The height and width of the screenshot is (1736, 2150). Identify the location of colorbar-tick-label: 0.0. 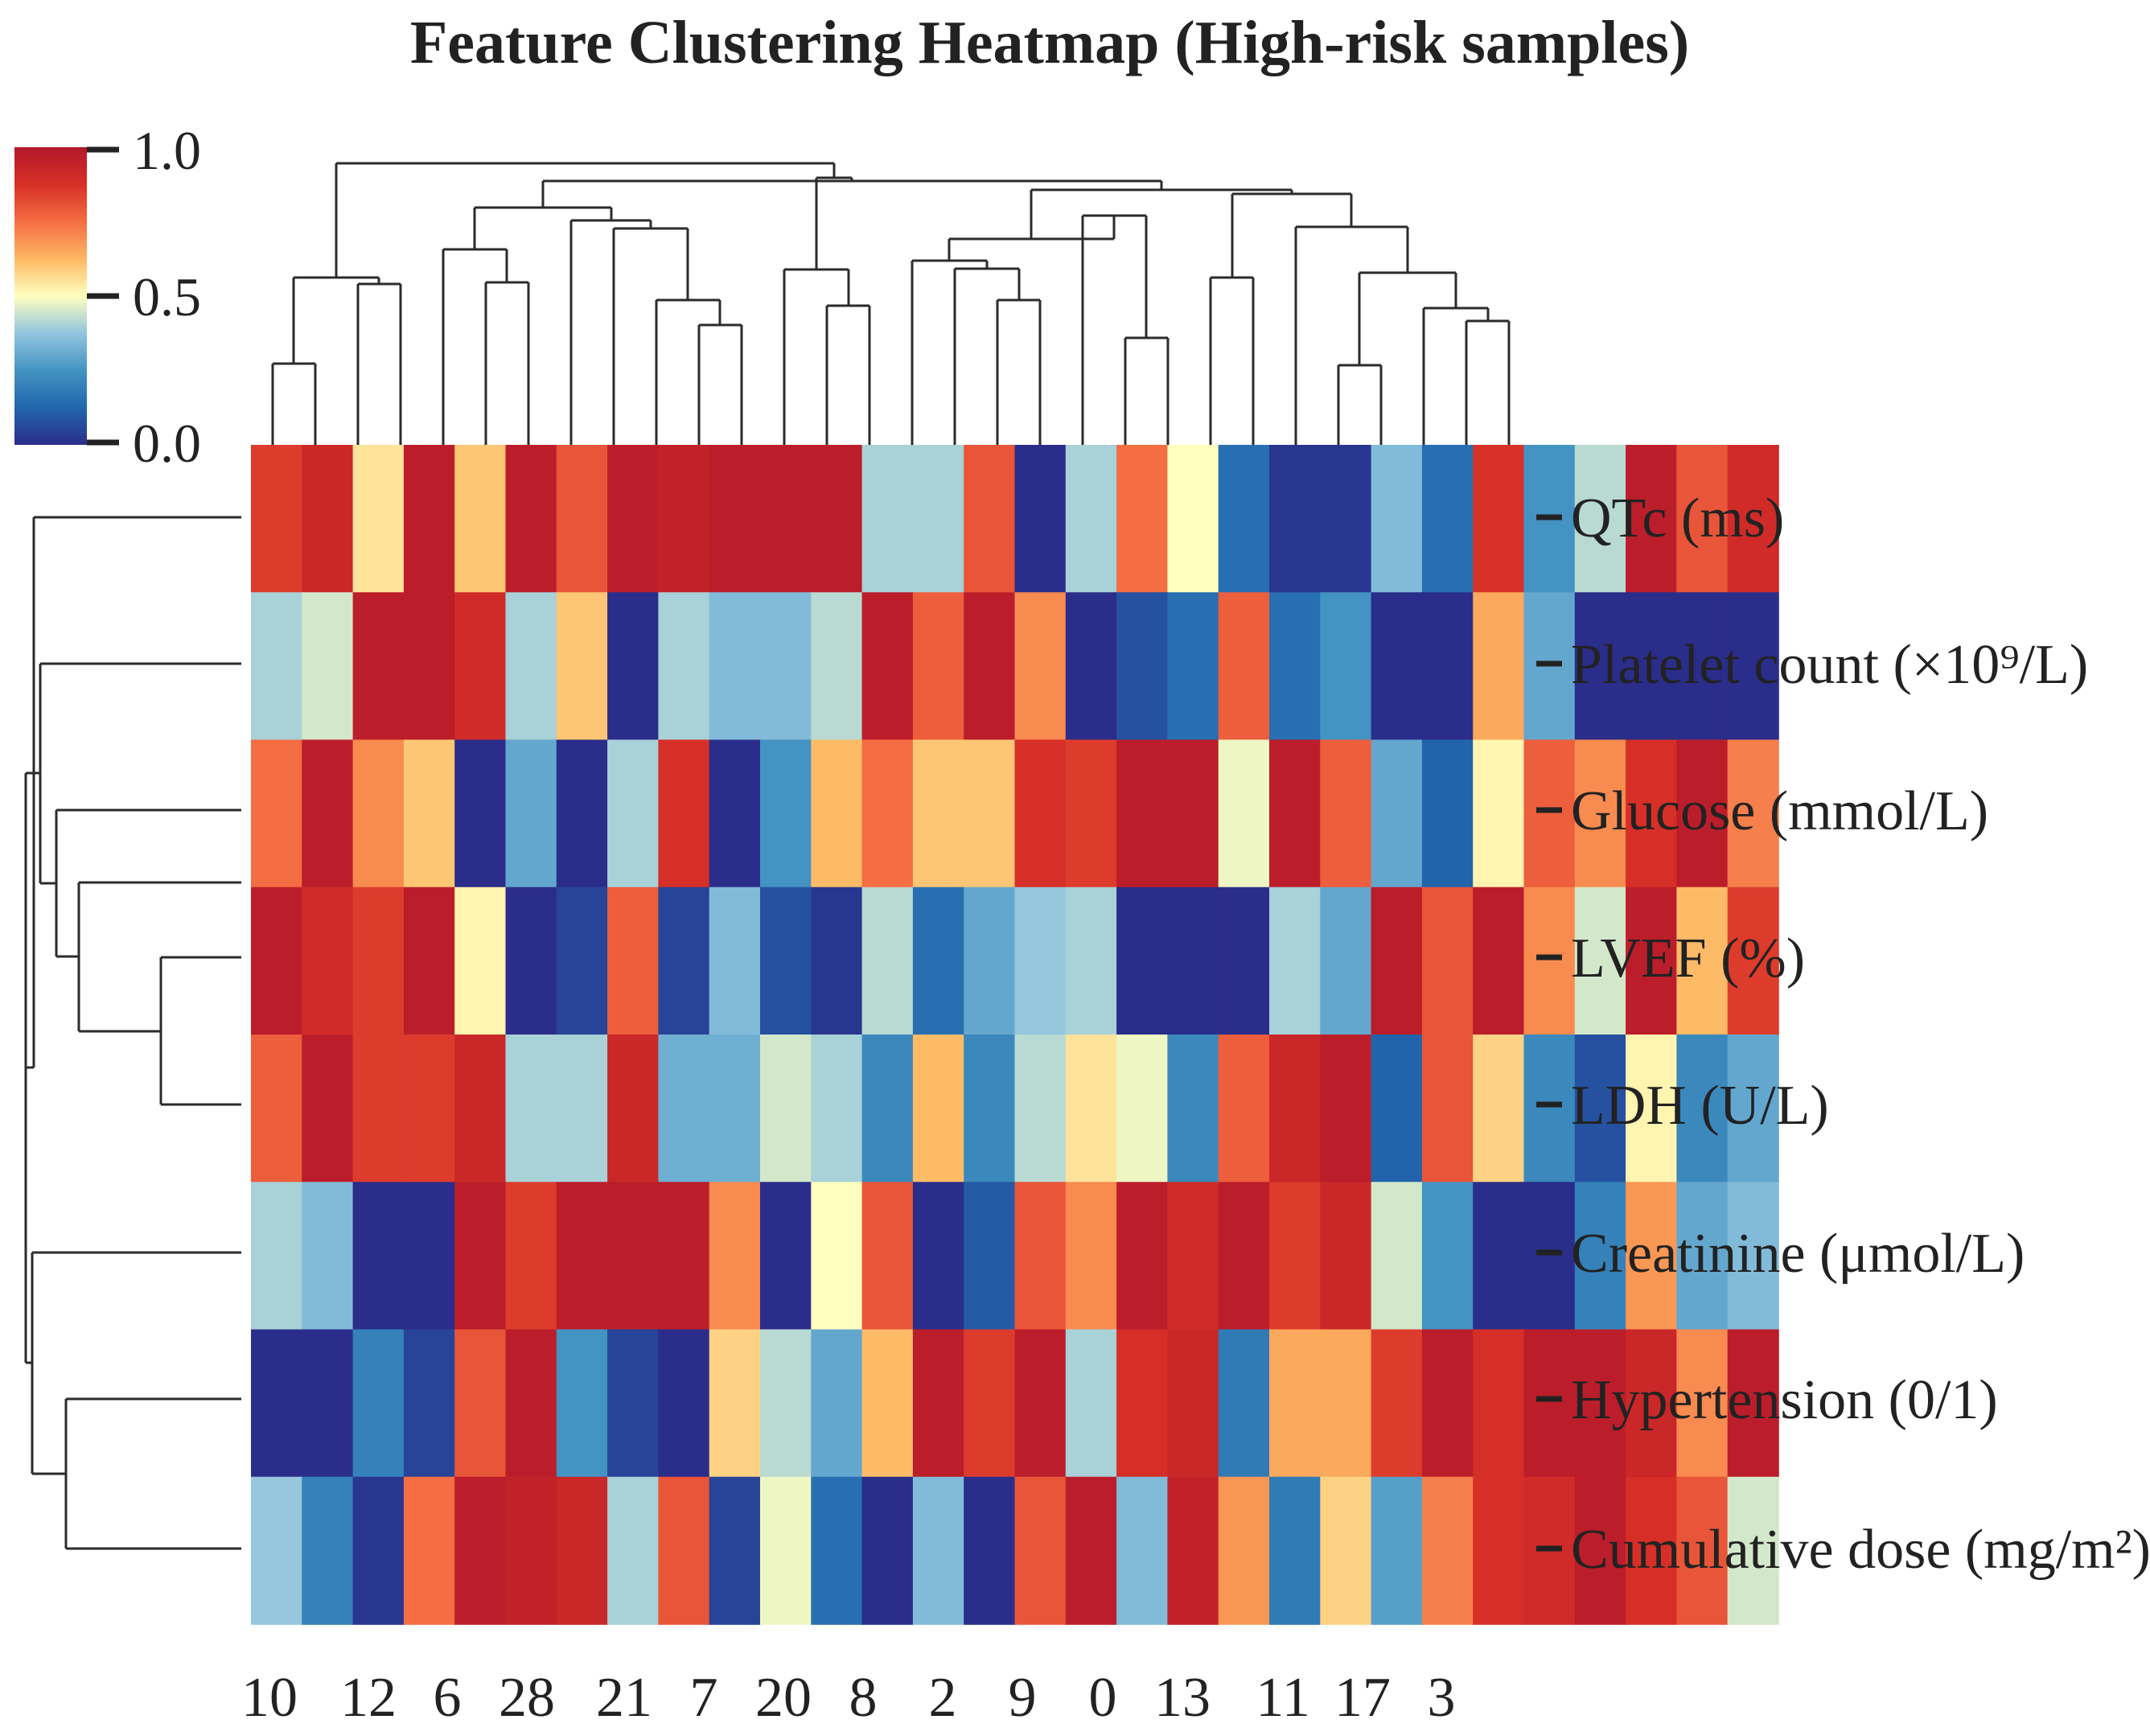
(167, 443).